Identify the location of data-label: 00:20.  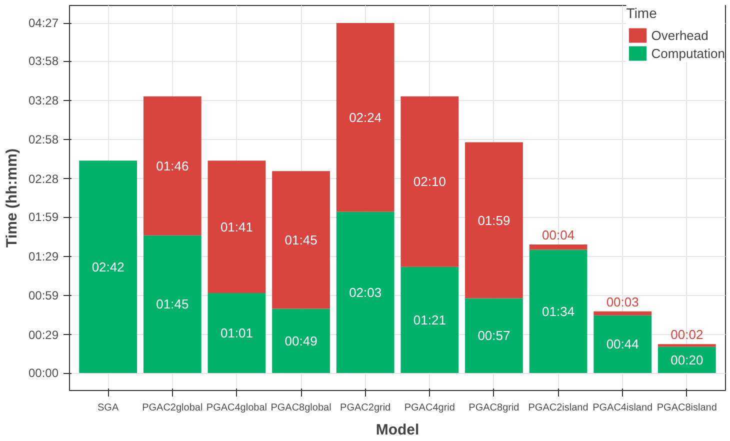
(687, 360).